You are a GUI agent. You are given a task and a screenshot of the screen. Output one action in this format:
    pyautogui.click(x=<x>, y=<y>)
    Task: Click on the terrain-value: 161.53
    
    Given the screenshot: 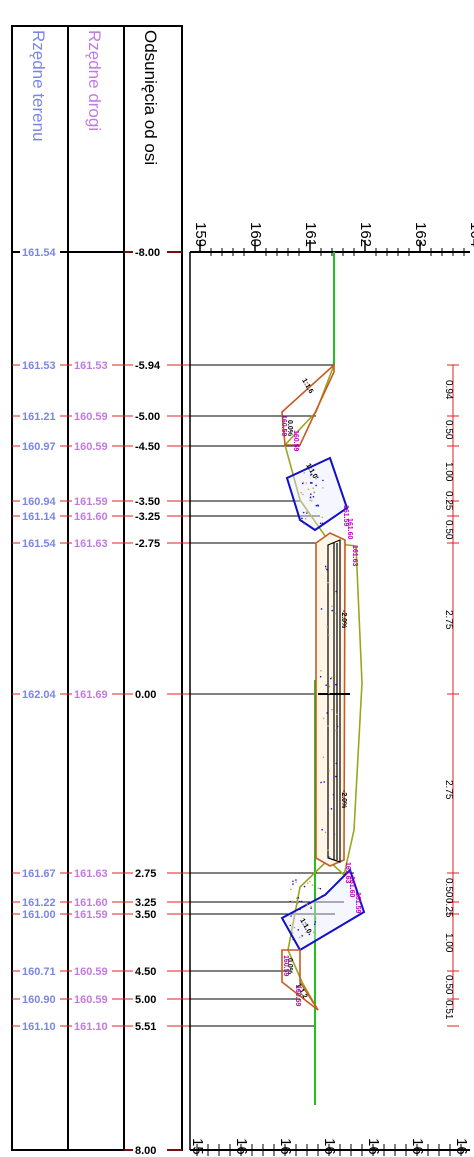 What is the action you would take?
    pyautogui.click(x=39, y=366)
    